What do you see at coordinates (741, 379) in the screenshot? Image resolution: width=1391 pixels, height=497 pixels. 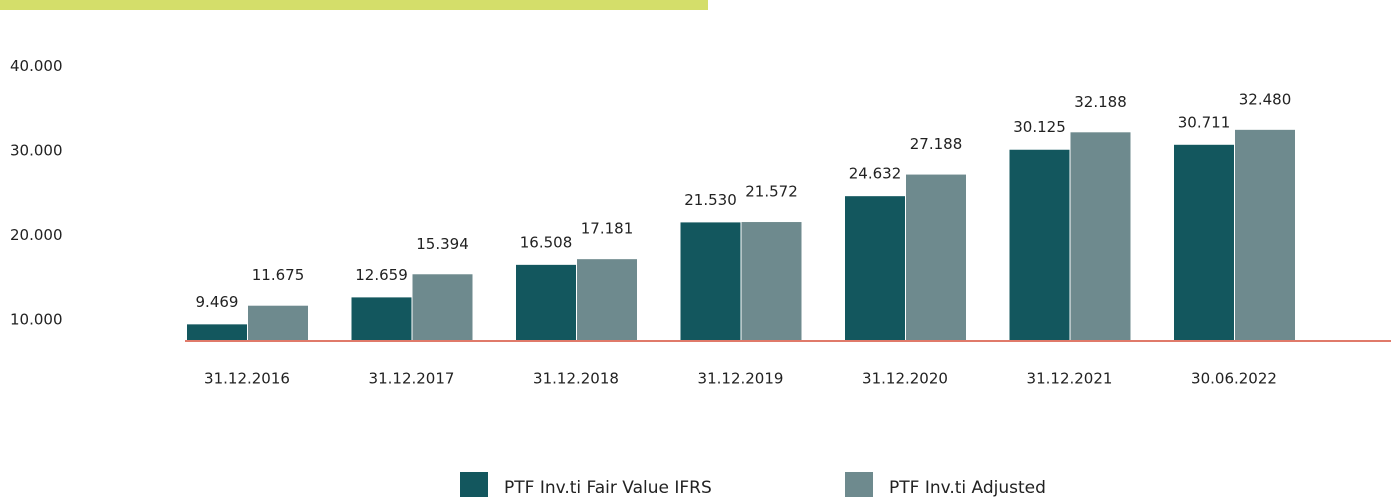 I see `x-tick-label: 31.12.2019` at bounding box center [741, 379].